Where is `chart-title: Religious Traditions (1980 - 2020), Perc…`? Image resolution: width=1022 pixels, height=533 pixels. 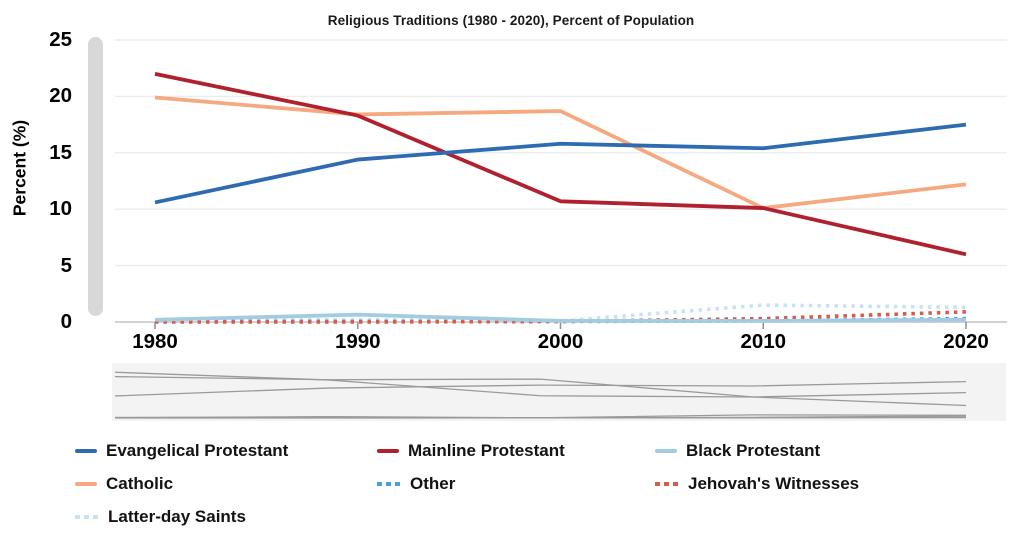
chart-title: Religious Traditions (1980 - 2020), Perc… is located at coordinates (511, 20).